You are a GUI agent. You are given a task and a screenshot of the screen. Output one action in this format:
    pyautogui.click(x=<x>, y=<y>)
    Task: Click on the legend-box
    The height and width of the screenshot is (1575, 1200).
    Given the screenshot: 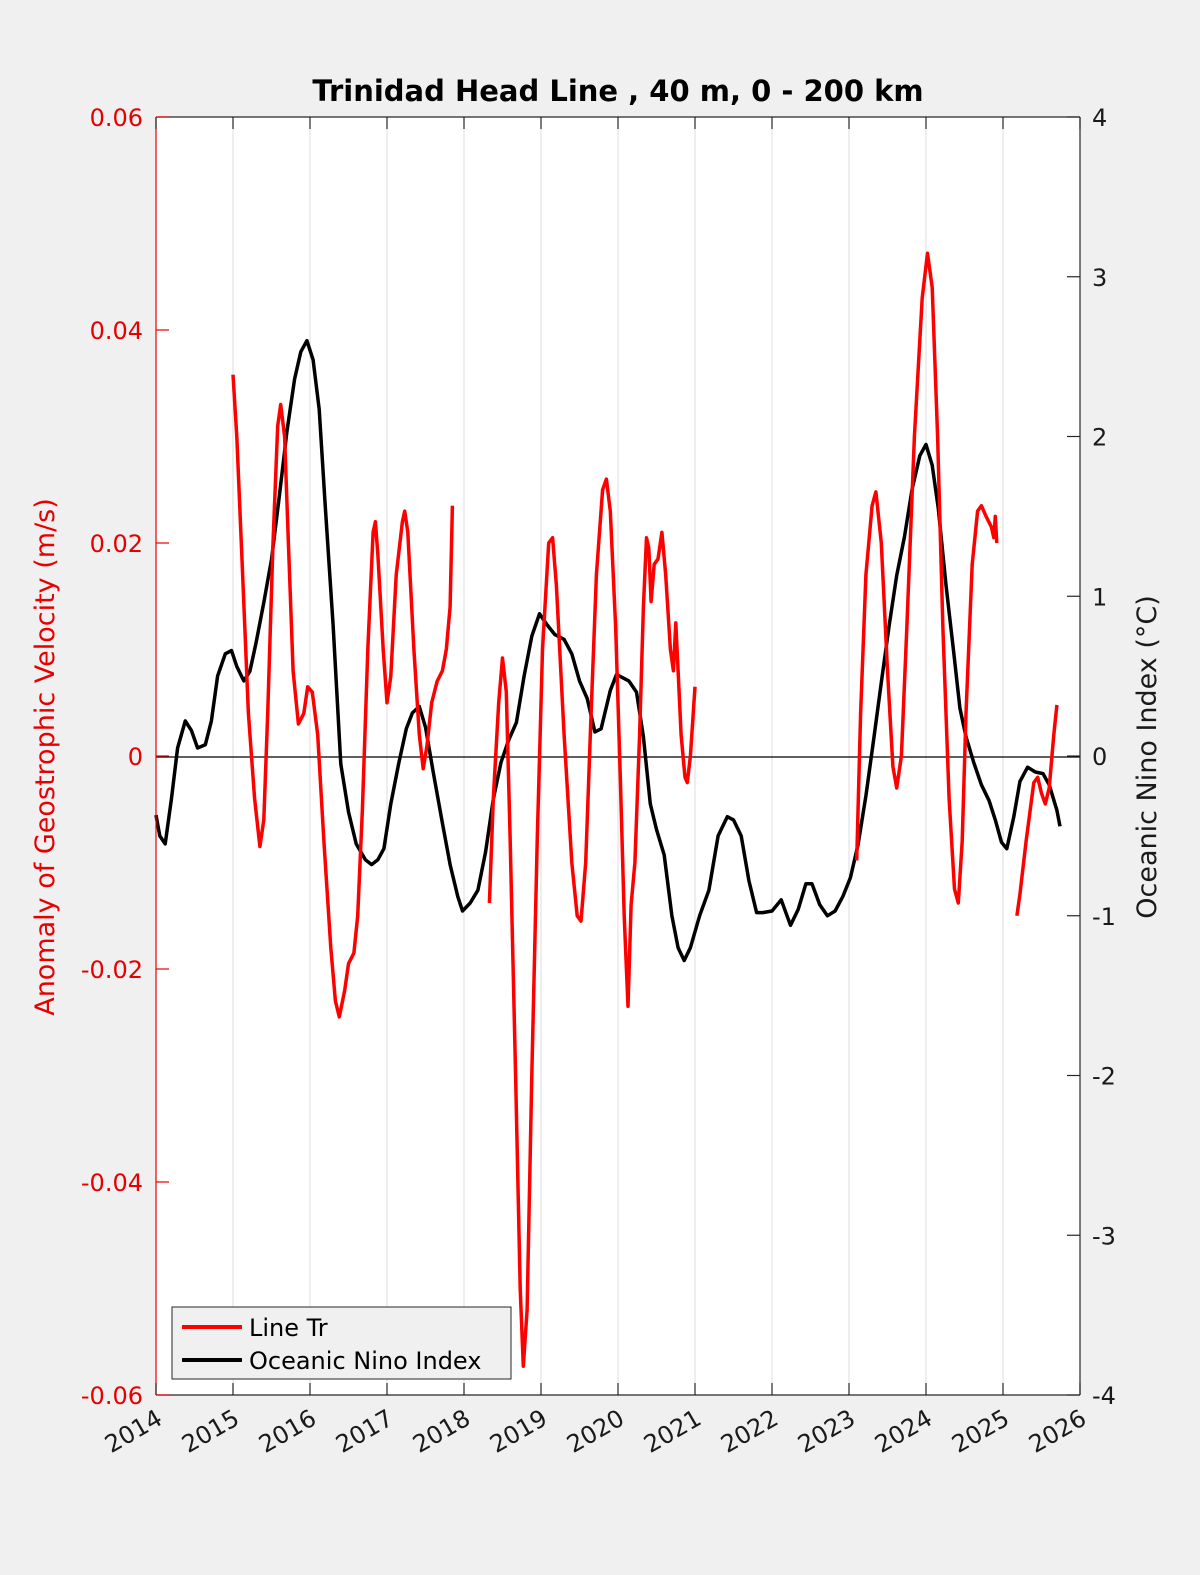 What is the action you would take?
    pyautogui.click(x=341, y=1343)
    